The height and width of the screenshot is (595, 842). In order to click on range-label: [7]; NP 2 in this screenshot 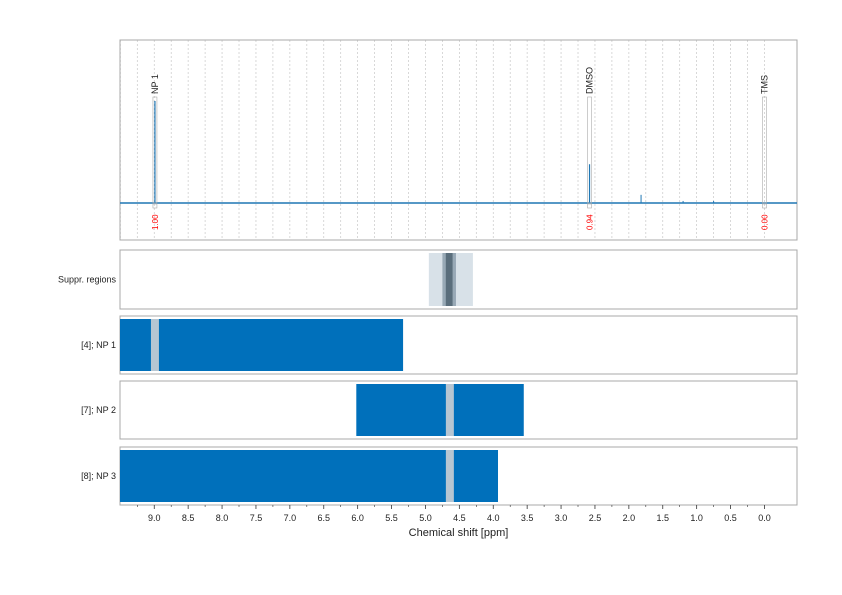, I will do `click(98, 410)`.